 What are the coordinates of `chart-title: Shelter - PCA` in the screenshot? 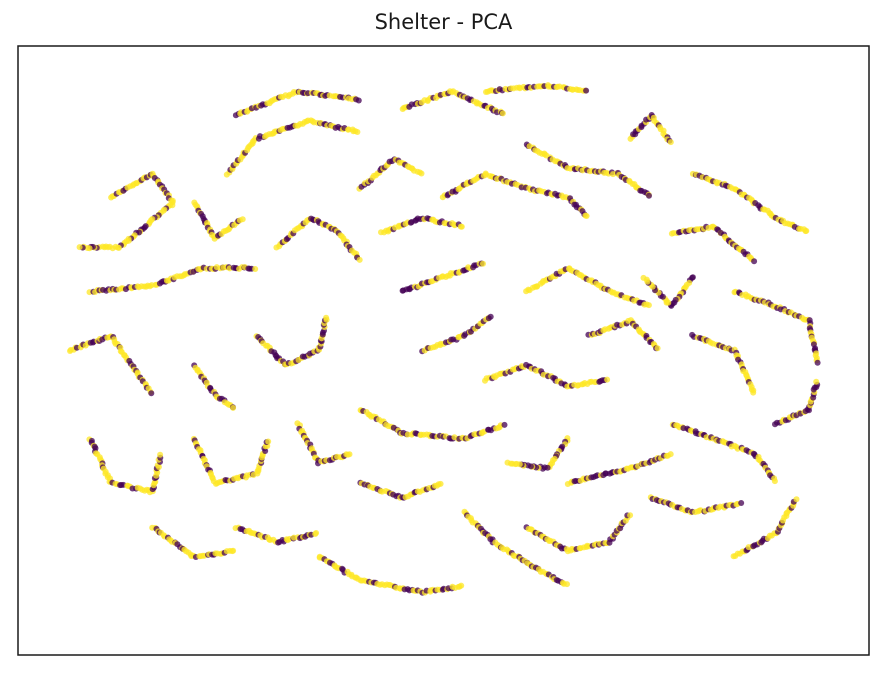 It's located at (443, 22).